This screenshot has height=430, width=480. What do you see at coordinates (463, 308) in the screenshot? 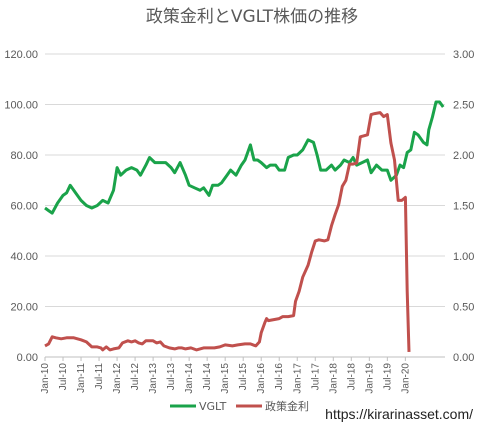
I see `y-right-tick-label: 0.50` at bounding box center [463, 308].